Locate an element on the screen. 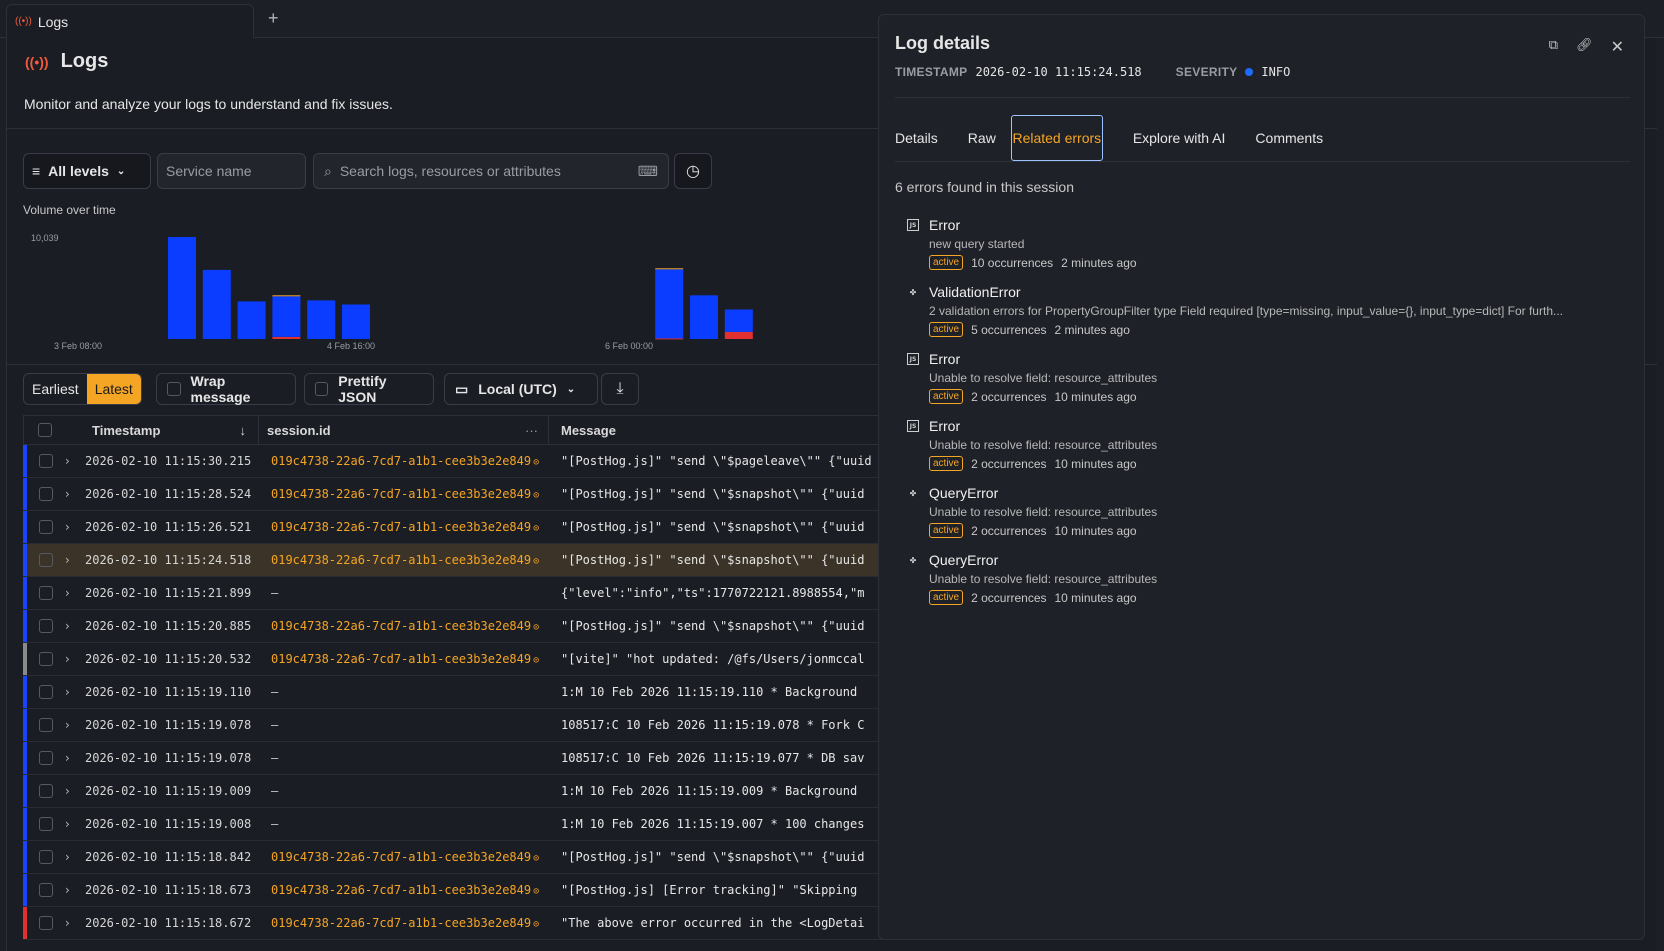 The height and width of the screenshot is (951, 1664). session-column-header: session.id ··· is located at coordinates (404, 430).